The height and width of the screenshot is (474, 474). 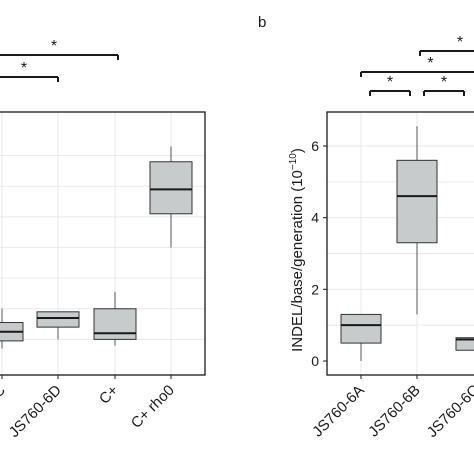 I want to click on box-c-rho0, so click(x=171, y=188).